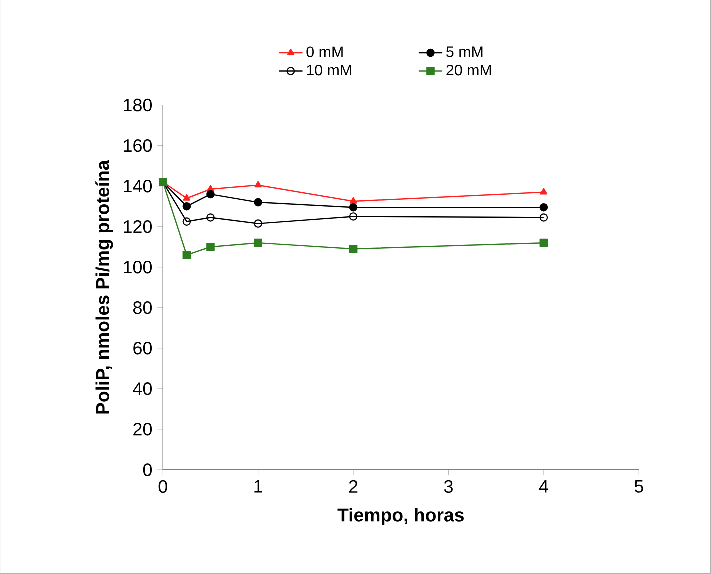  I want to click on y-tick-label: 180, so click(138, 105).